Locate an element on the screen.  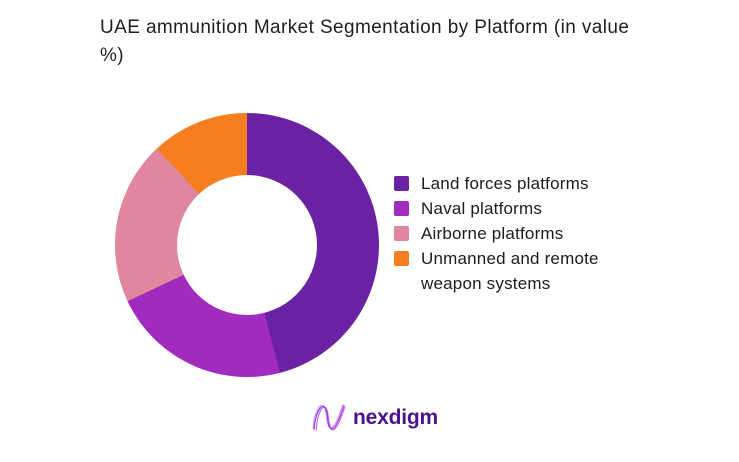
legend-item-naval-platforms: Naval platforms is located at coordinates (500, 208).